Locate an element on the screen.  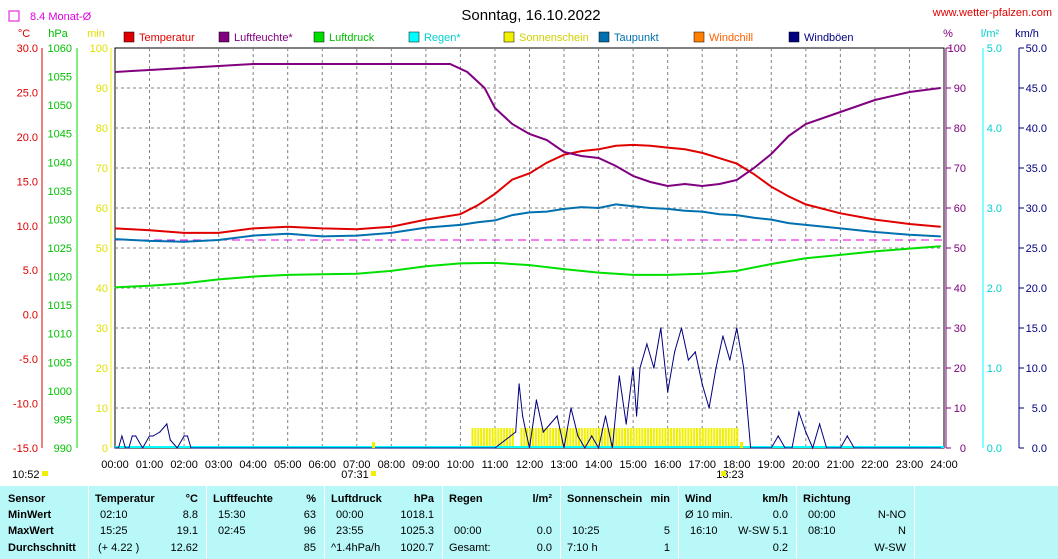
press-header: Luftdruck is located at coordinates (356, 499).